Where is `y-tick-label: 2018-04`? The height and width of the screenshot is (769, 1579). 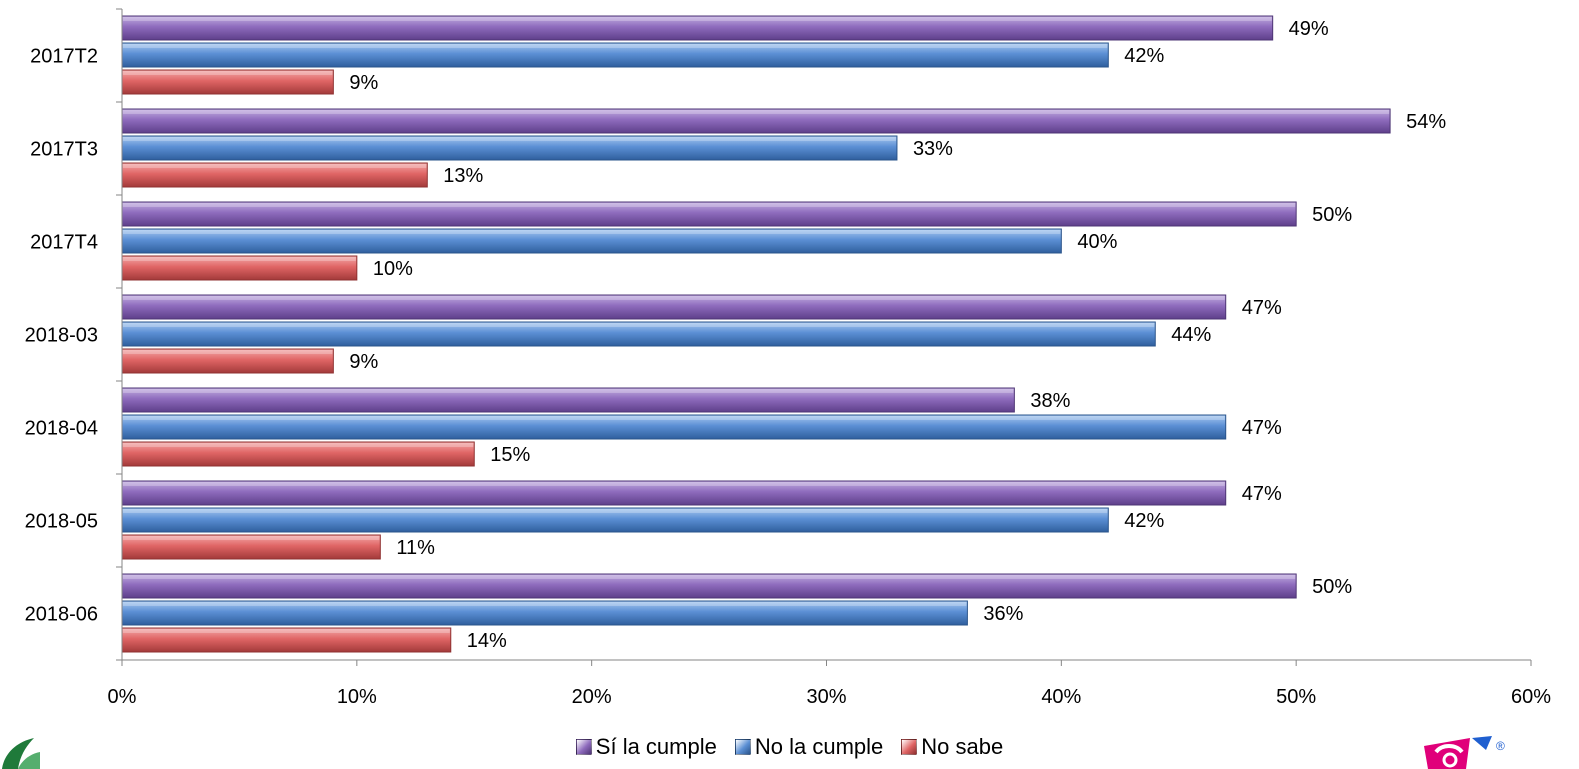 y-tick-label: 2018-04 is located at coordinates (61, 429).